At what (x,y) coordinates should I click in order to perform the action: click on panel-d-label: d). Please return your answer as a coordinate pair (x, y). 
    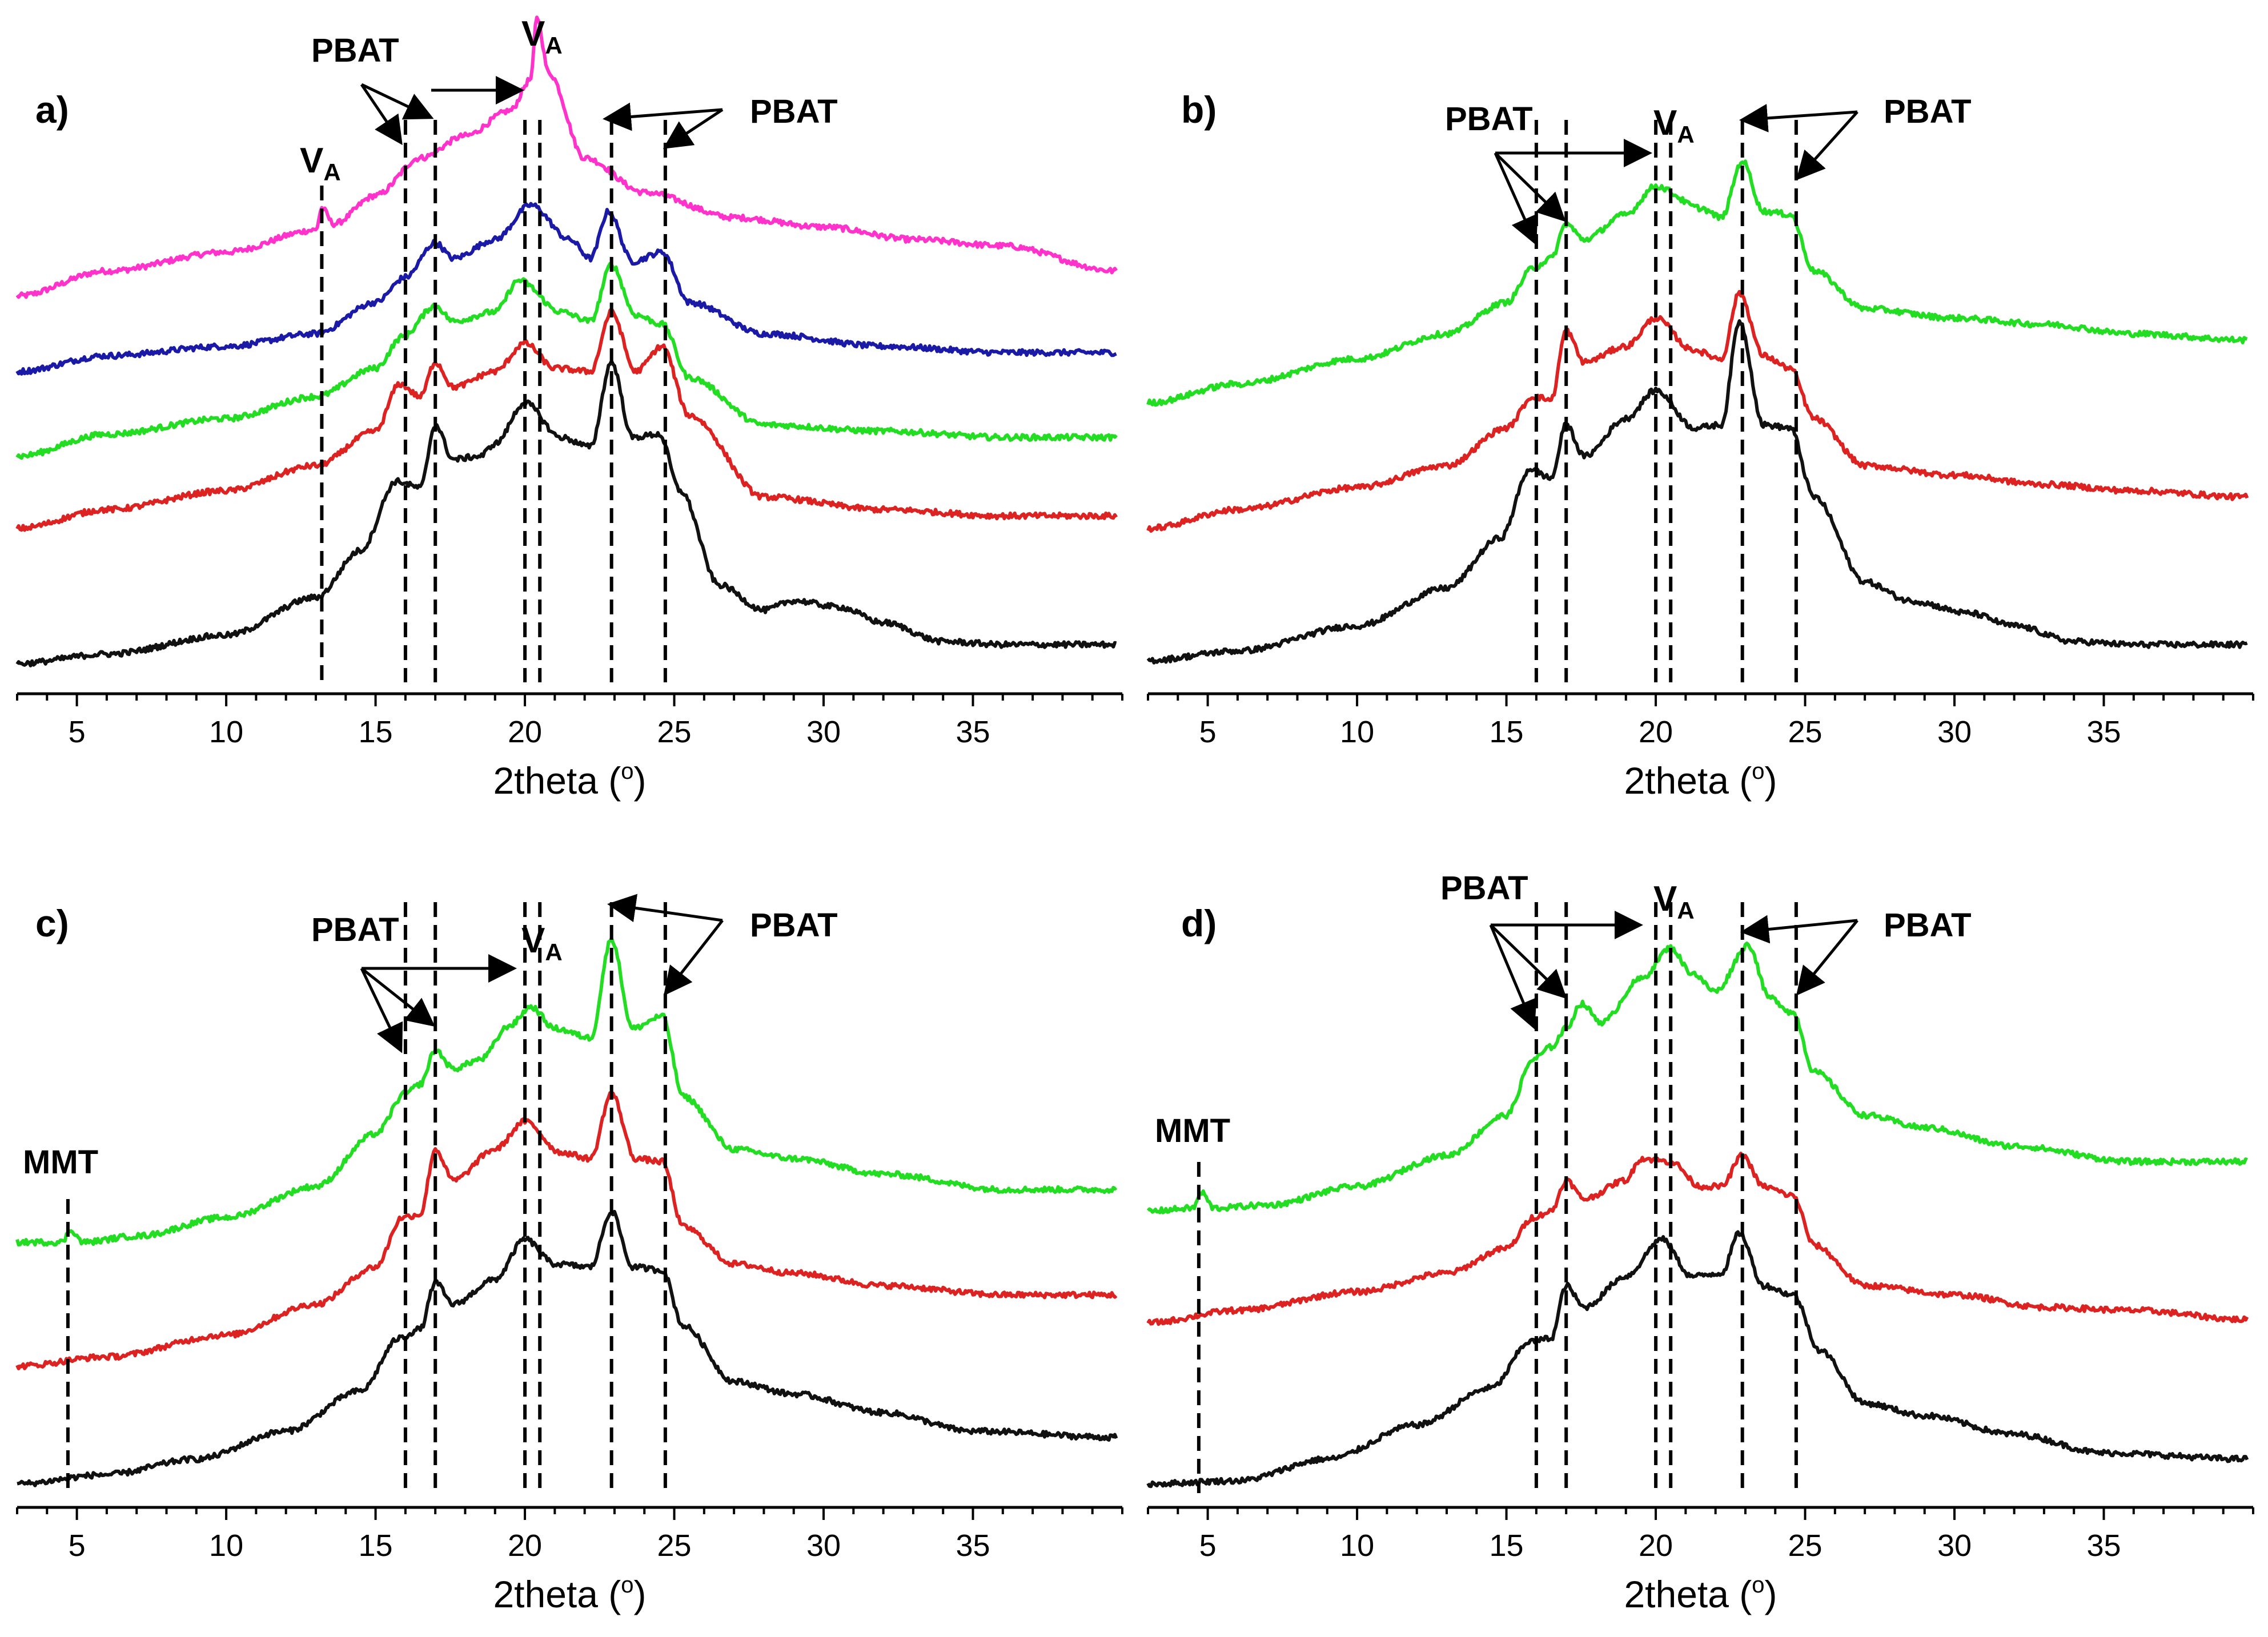
    Looking at the image, I should click on (1199, 923).